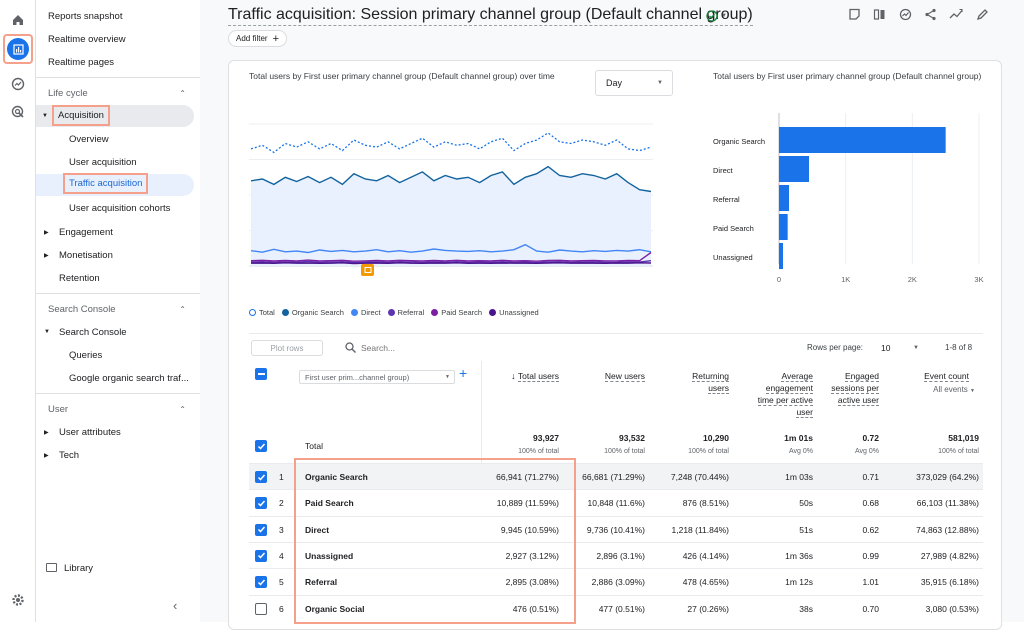  I want to click on series-line-referral, so click(451, 262).